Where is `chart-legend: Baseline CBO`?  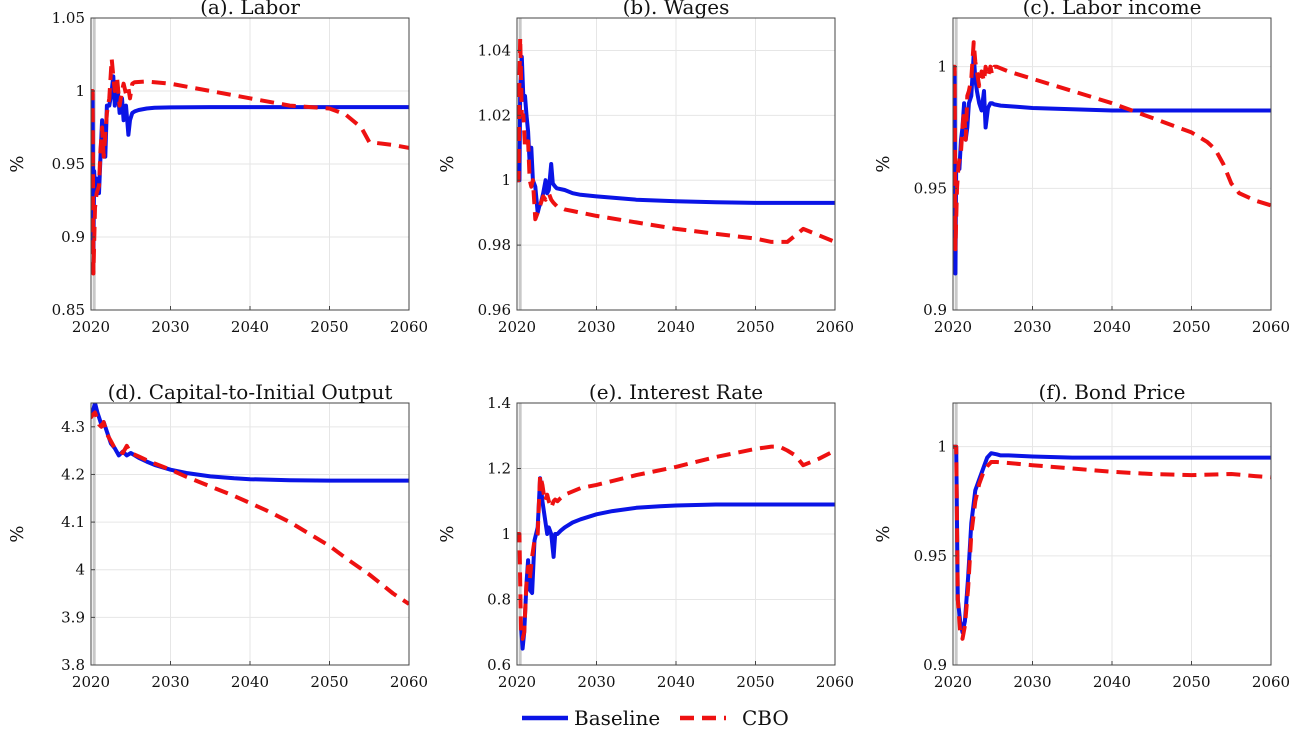 chart-legend: Baseline CBO is located at coordinates (655, 718).